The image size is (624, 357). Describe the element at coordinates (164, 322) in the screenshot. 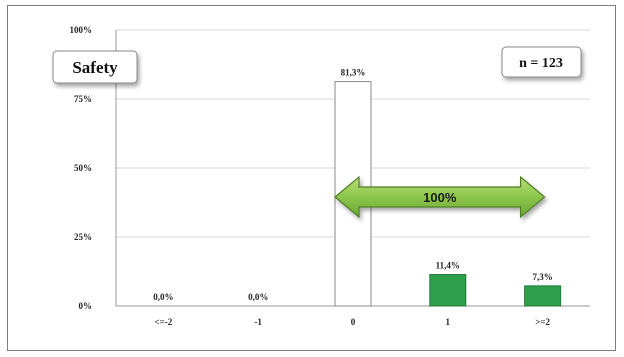

I see `x-tick-label-0: <=-2` at that location.